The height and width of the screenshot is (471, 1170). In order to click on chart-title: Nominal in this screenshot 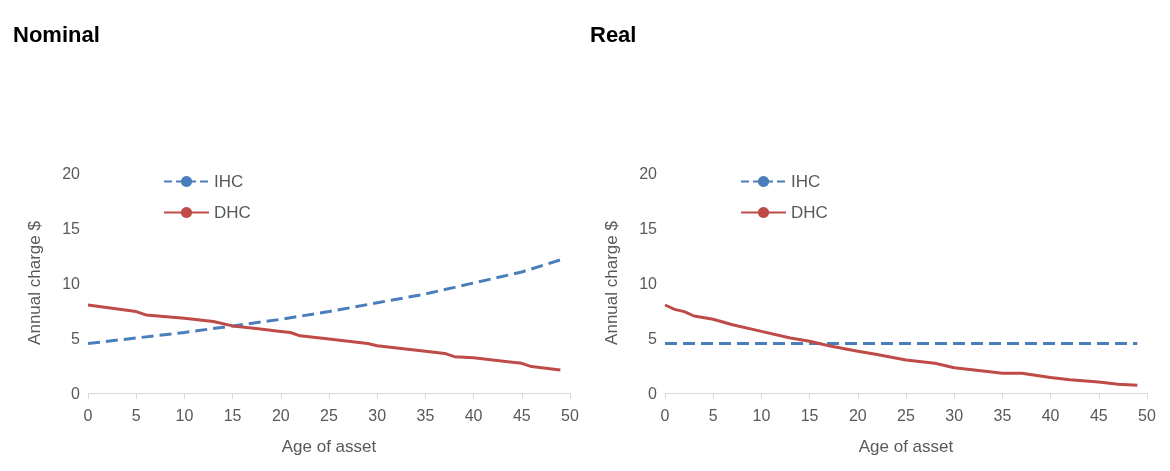, I will do `click(56, 34)`.